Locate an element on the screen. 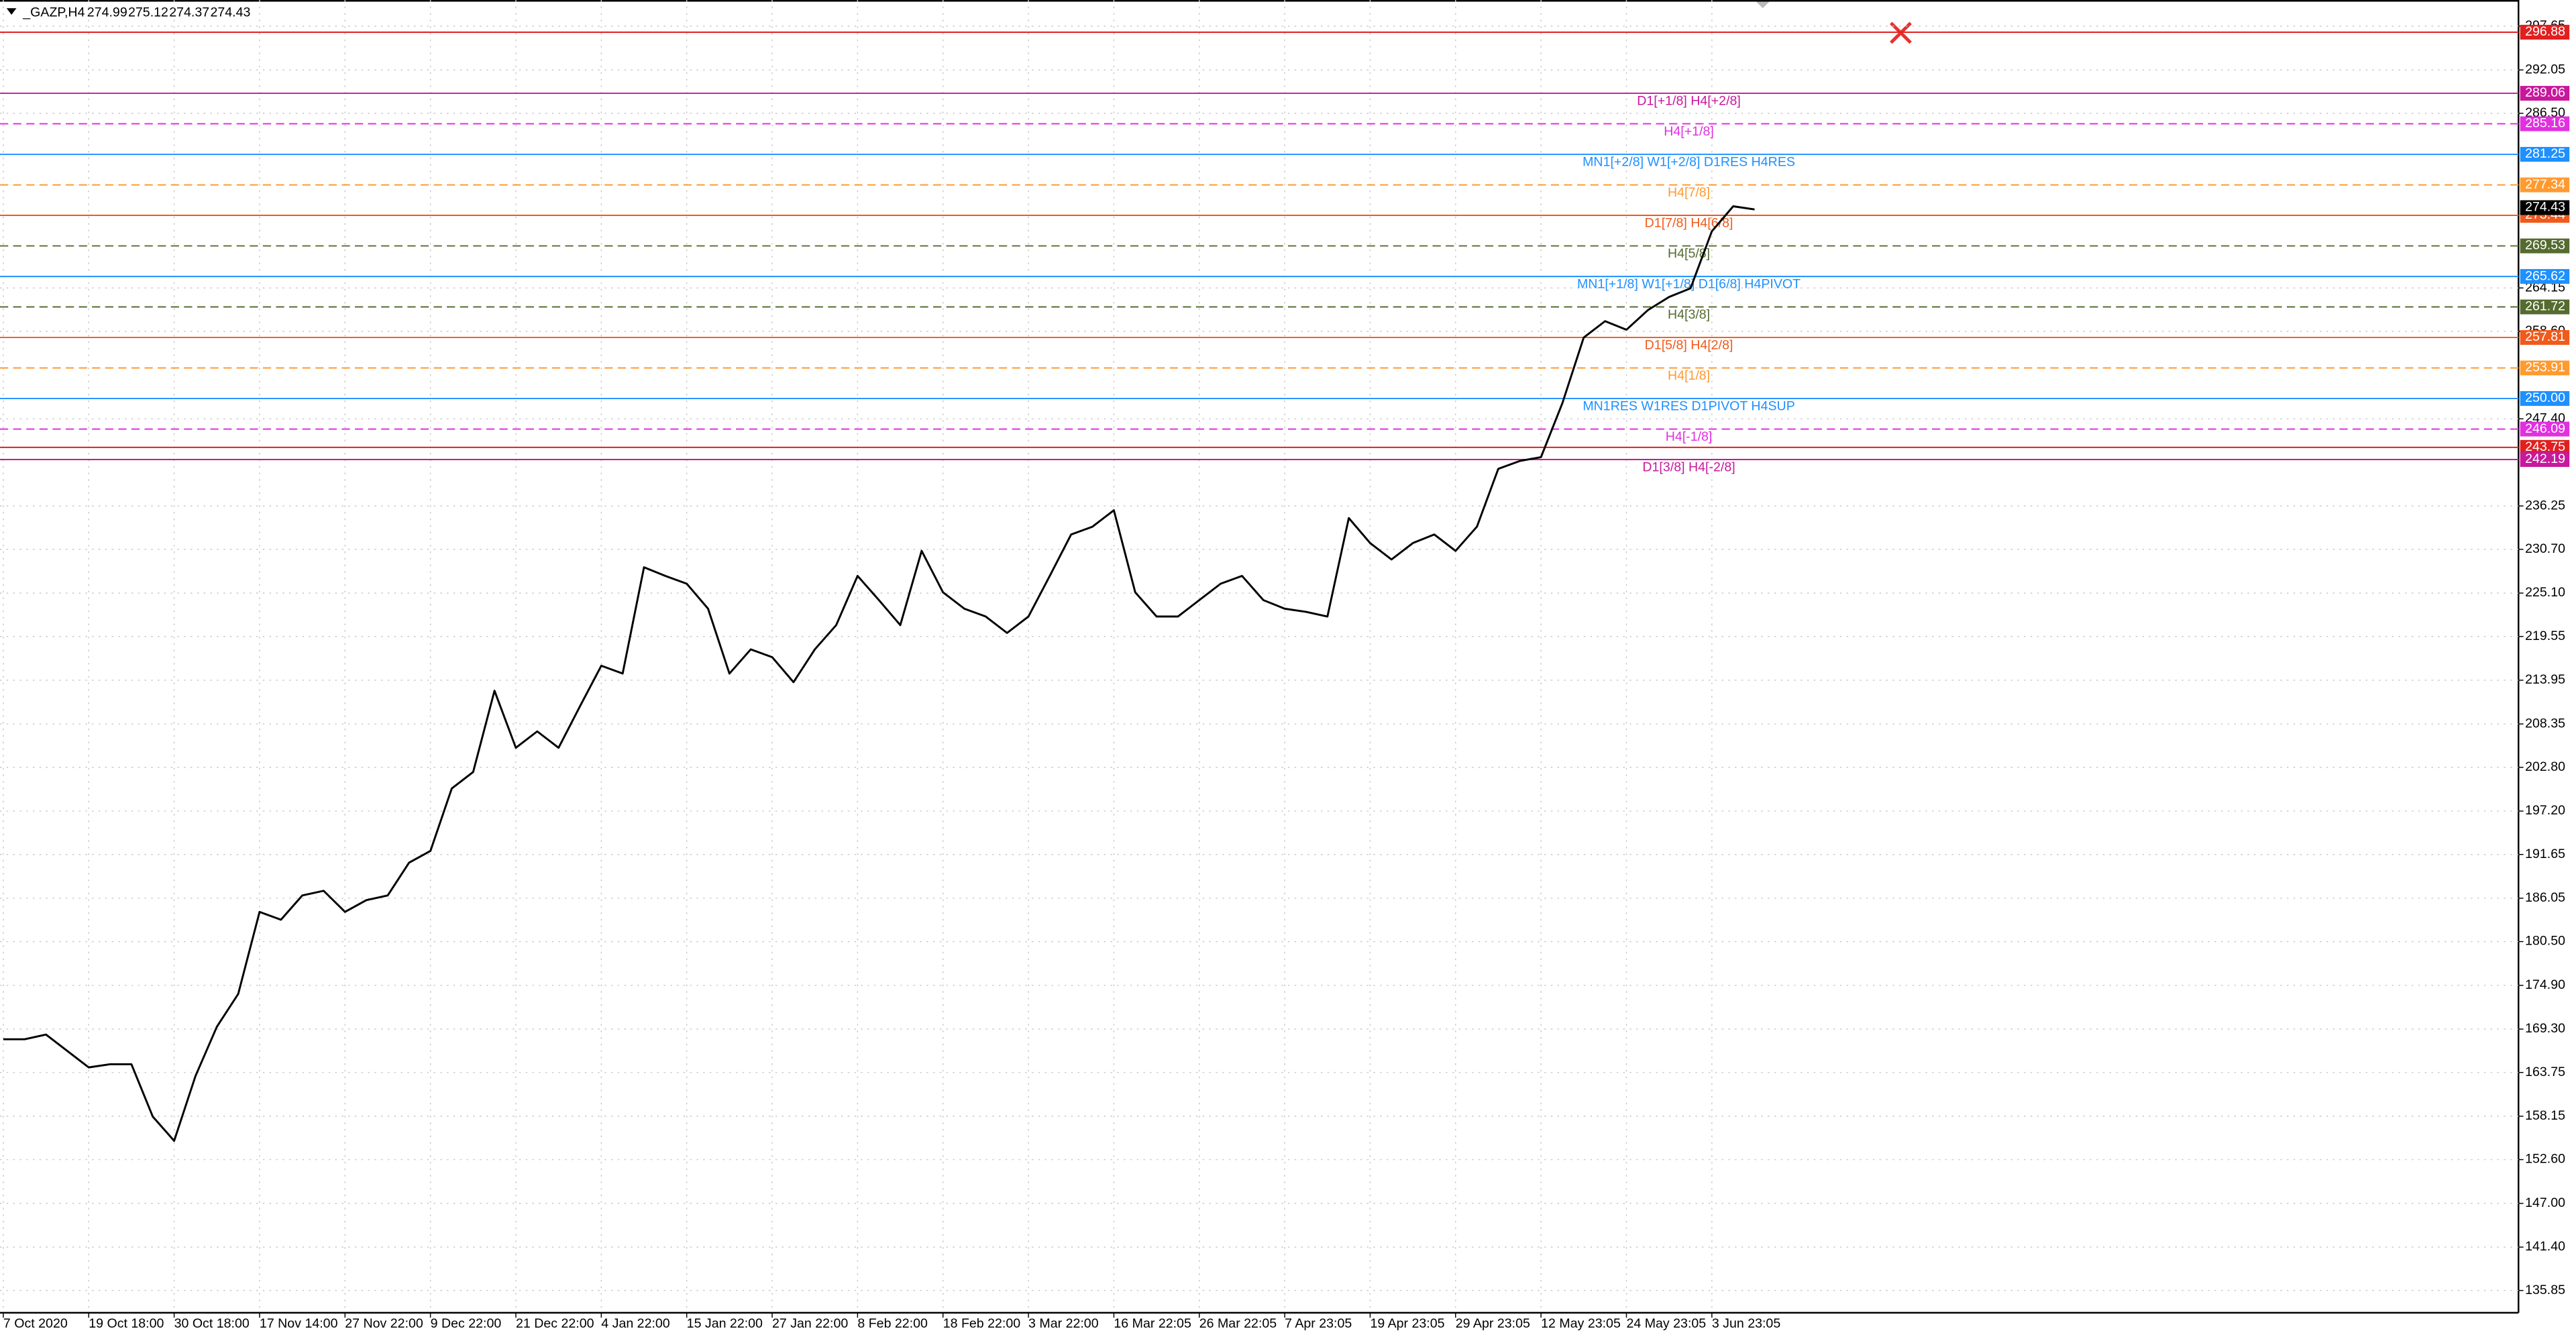 The width and height of the screenshot is (2576, 1339). price-tag-label: 277.34 is located at coordinates (2545, 184).